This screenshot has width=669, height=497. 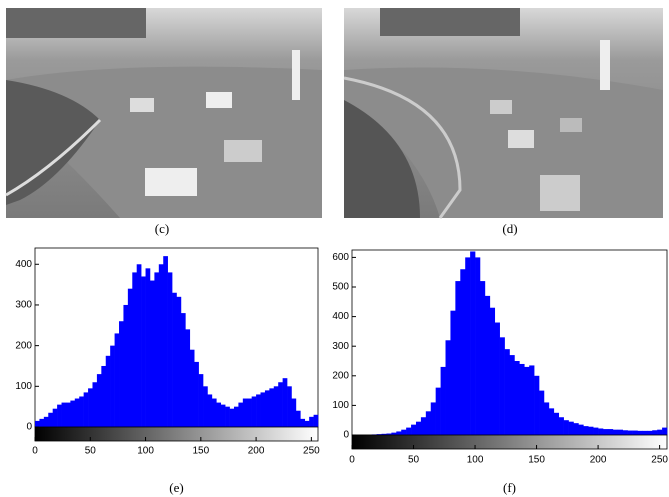 What do you see at coordinates (509, 228) in the screenshot?
I see `caption: (d)` at bounding box center [509, 228].